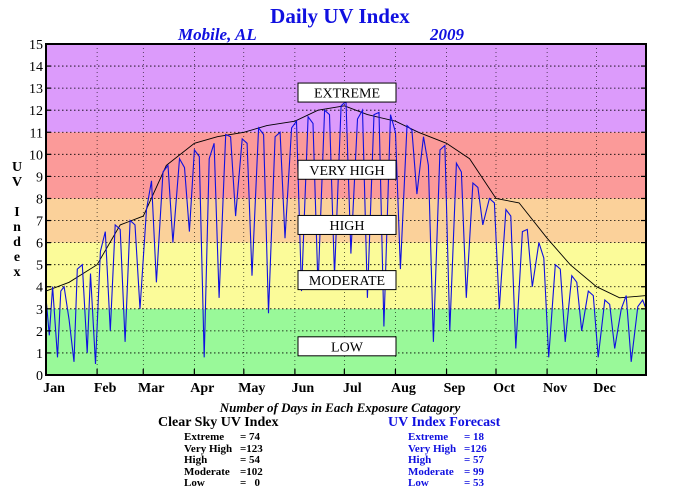 This screenshot has width=680, height=500. I want to click on y-tick-label: 1, so click(39, 354).